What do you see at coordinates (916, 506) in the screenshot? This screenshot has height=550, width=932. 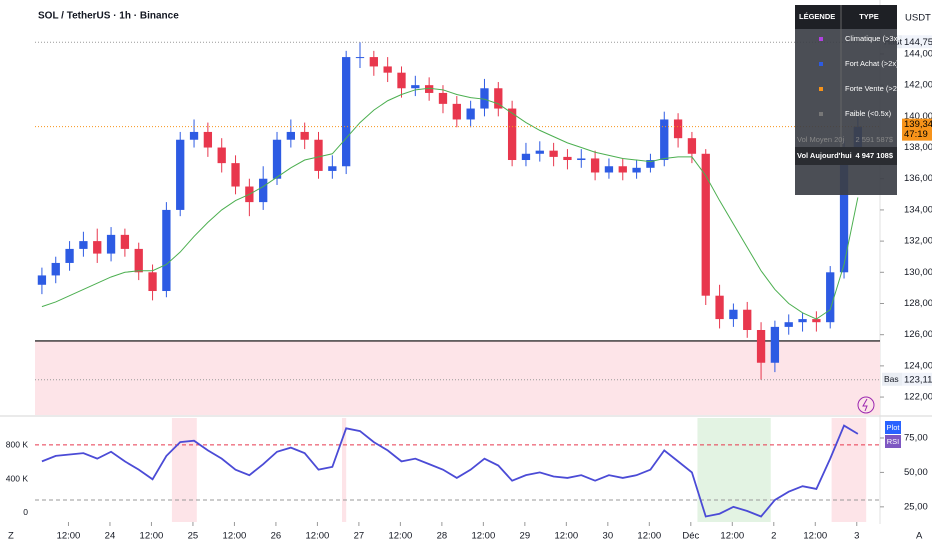 I see `rsi-tick-label: 25,00` at bounding box center [916, 506].